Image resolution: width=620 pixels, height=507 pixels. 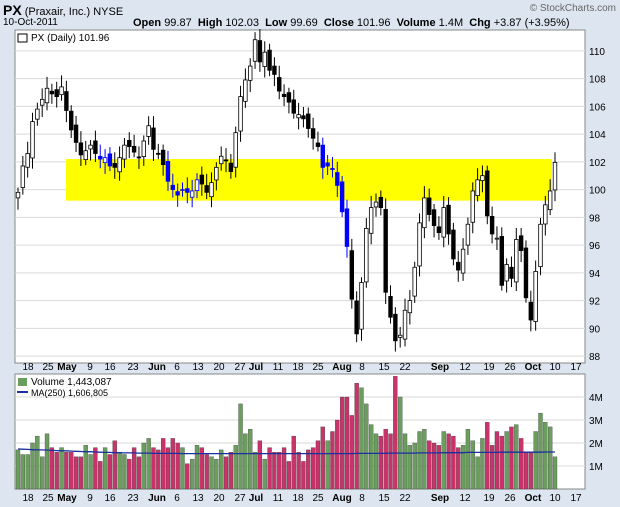 I want to click on ma250-line, so click(x=286, y=451).